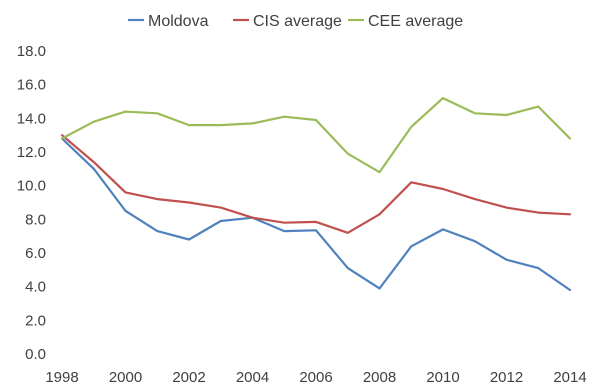 This screenshot has height=385, width=593. Describe the element at coordinates (569, 377) in the screenshot. I see `x-tick-label: 2014` at that location.